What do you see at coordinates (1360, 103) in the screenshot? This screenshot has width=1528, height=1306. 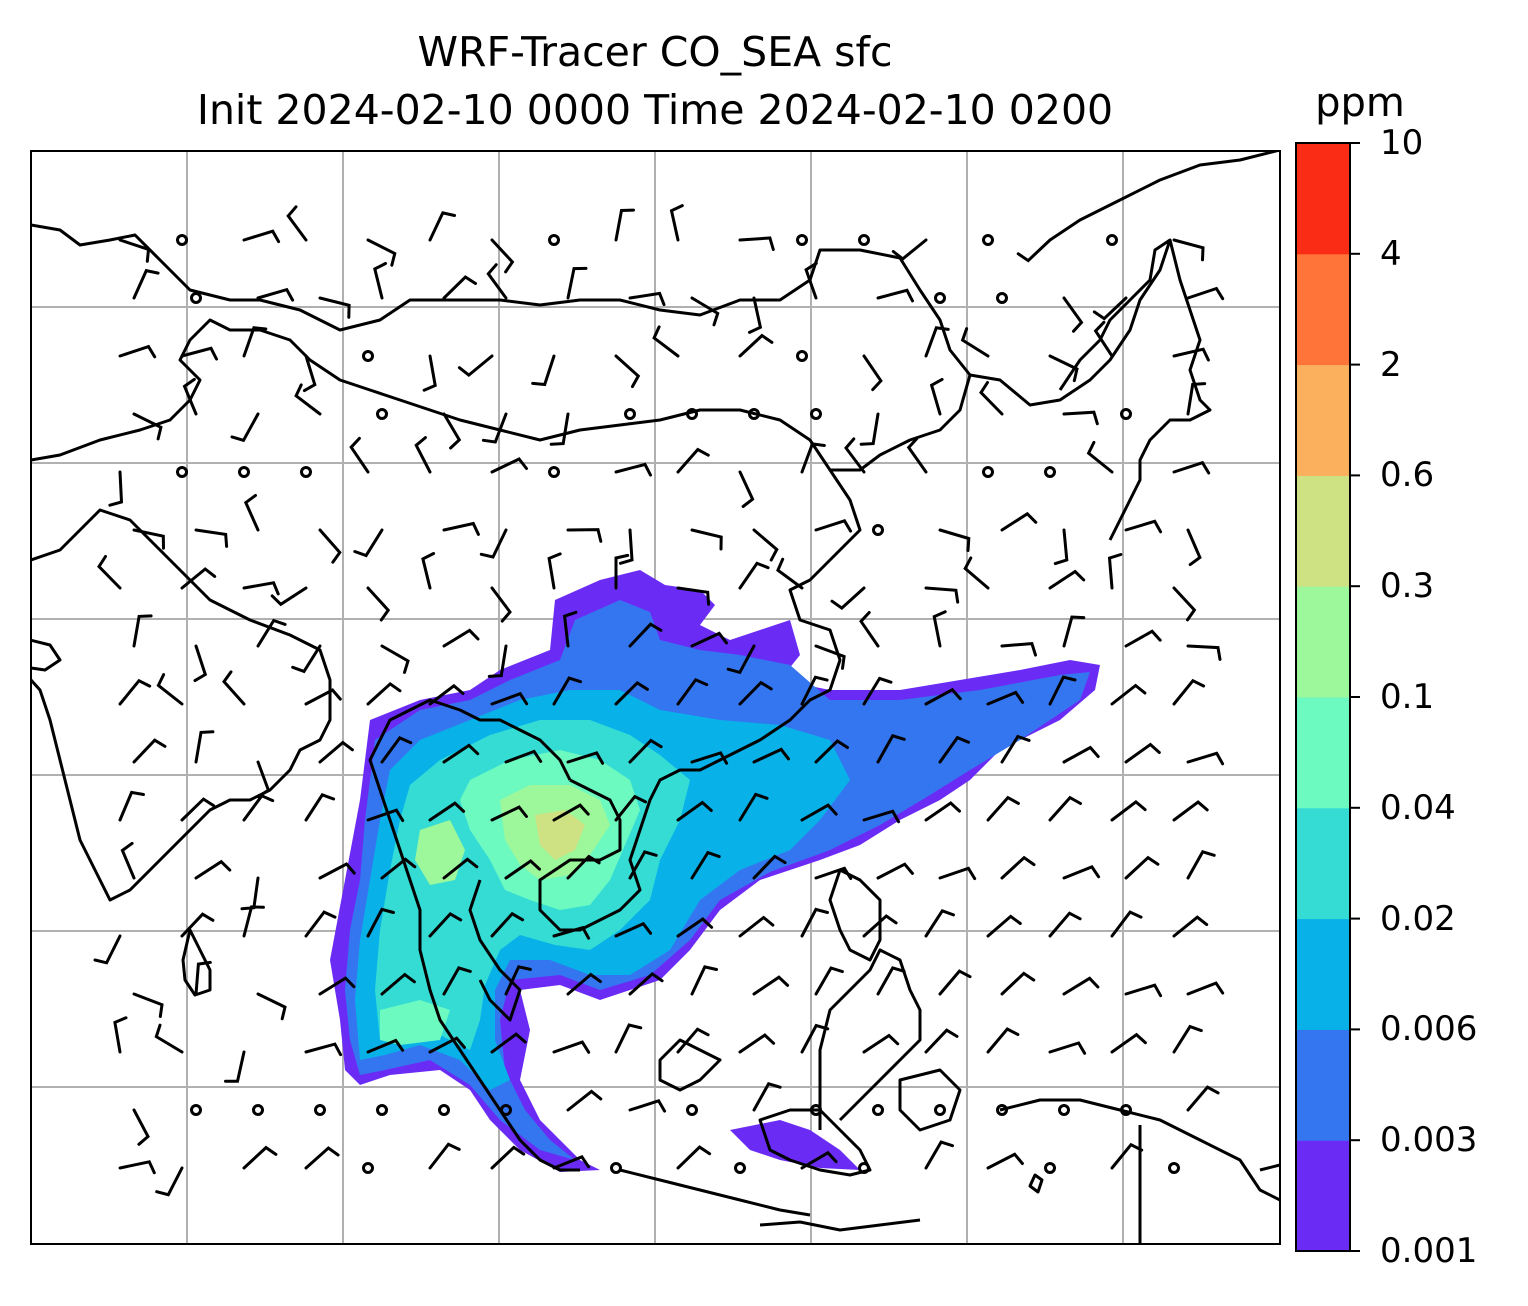 I see `colorbar-unit-label: ppm` at bounding box center [1360, 103].